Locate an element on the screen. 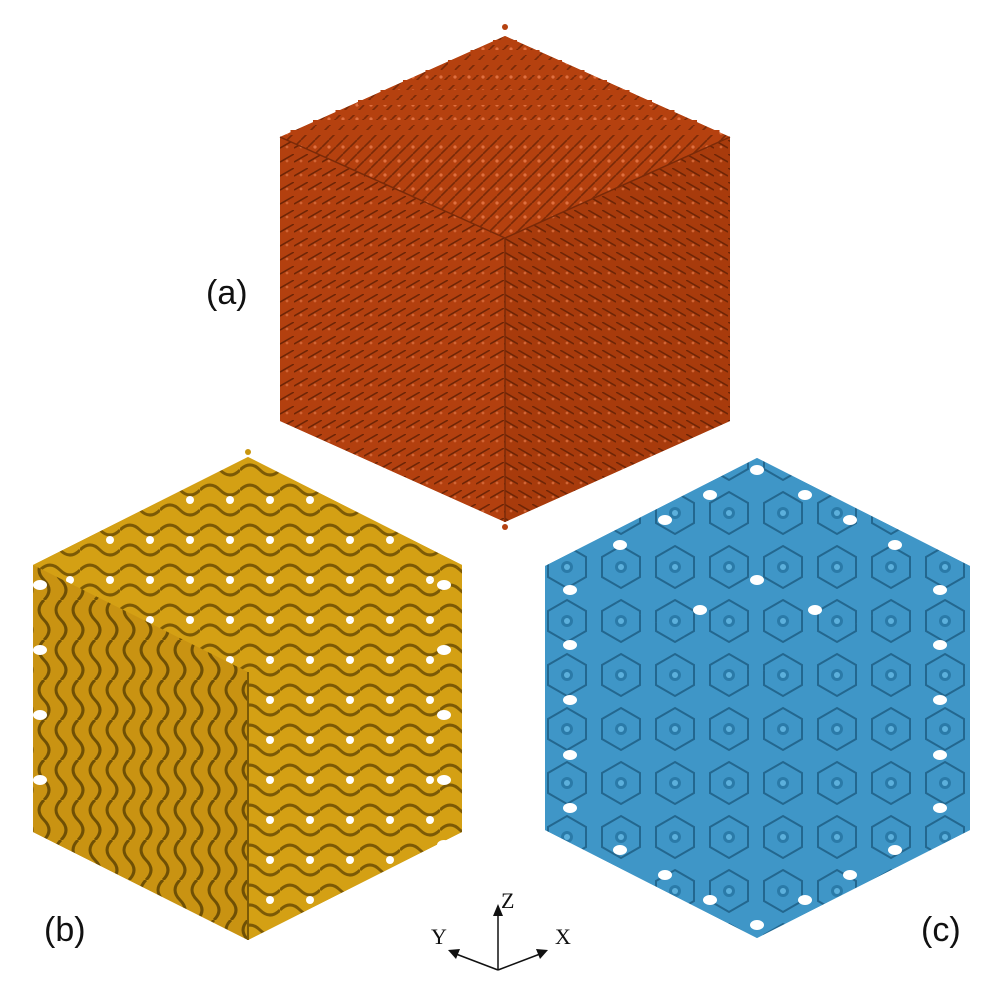 This screenshot has height=1005, width=1000. panel-label-a: (a) is located at coordinates (227, 293).